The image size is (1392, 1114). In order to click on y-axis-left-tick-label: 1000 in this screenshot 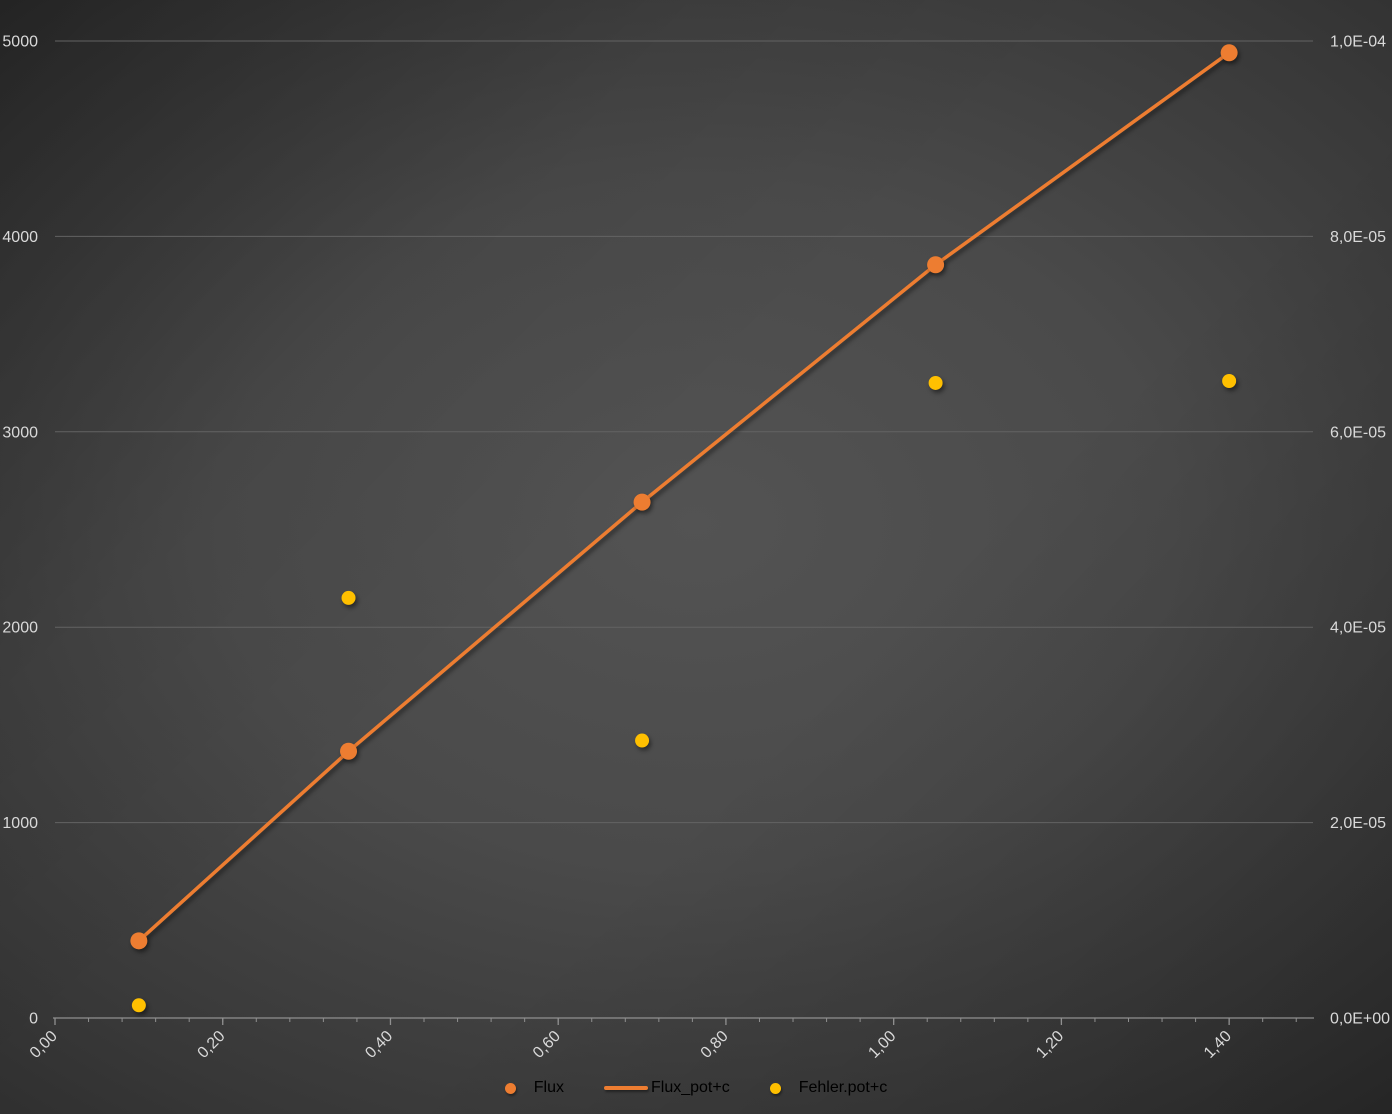, I will do `click(20, 823)`.